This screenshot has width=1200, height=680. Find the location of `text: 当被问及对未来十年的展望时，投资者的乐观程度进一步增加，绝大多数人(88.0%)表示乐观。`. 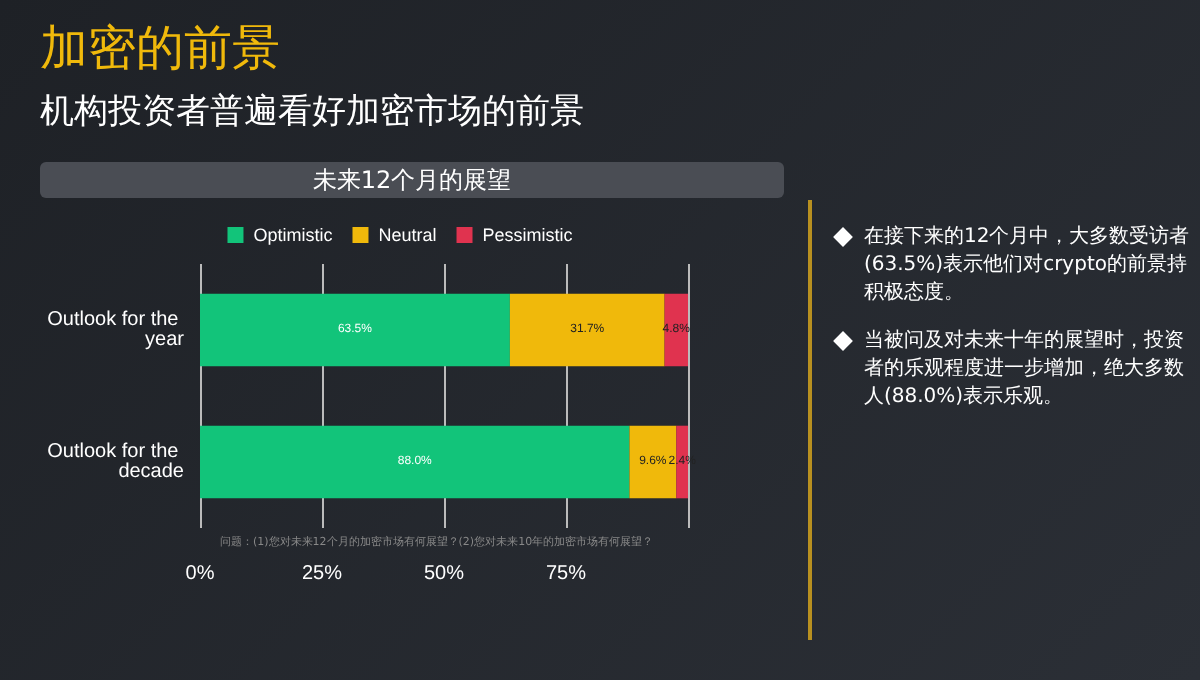

text: 当被问及对未来十年的展望时，投资者的乐观程度进一步增加，绝大多数人(88.0%)表示乐观。 is located at coordinates (1024, 369).